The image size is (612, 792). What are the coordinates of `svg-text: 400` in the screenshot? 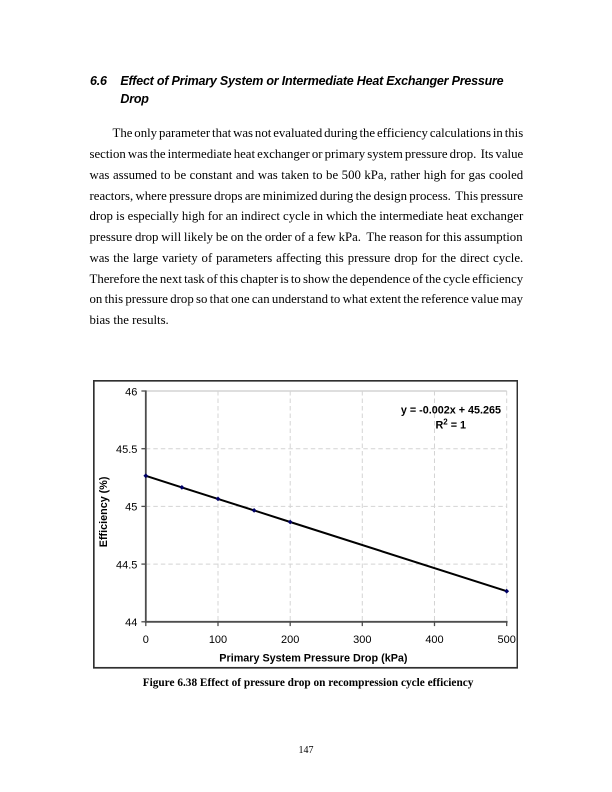 It's located at (435, 640).